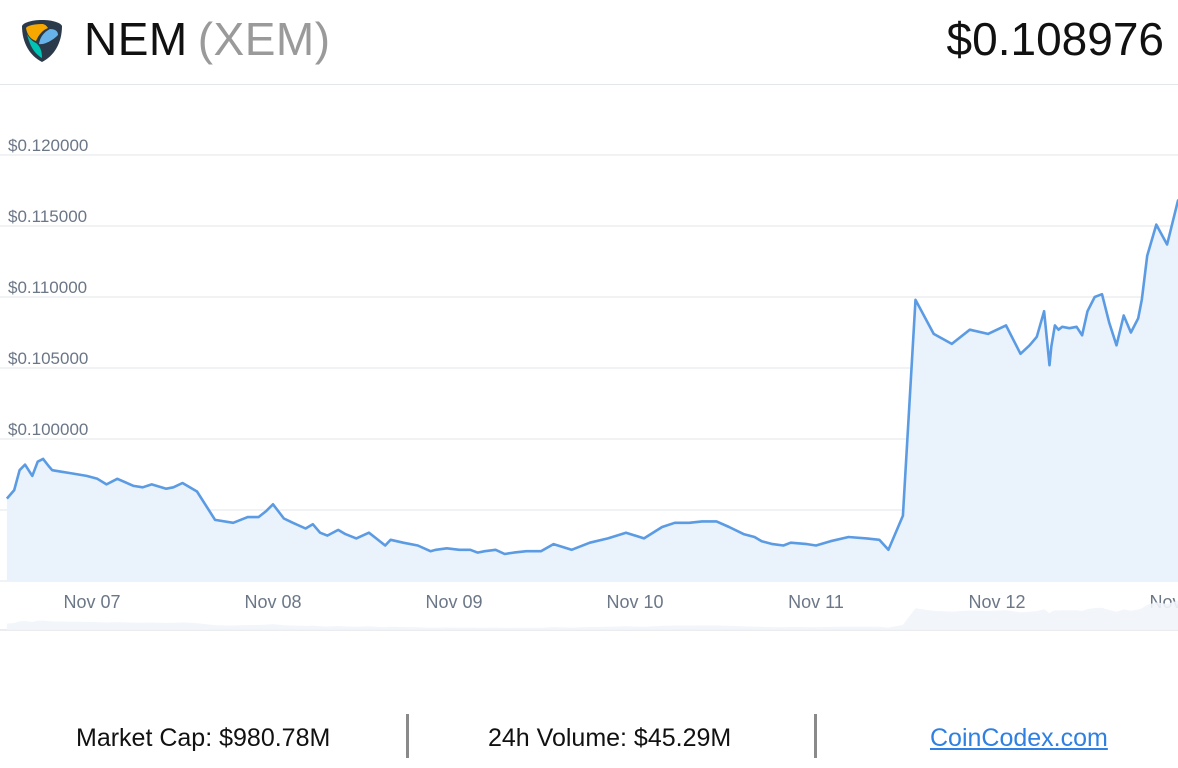 The width and height of the screenshot is (1178, 768). Describe the element at coordinates (592, 615) in the screenshot. I see `navigator-area` at that location.